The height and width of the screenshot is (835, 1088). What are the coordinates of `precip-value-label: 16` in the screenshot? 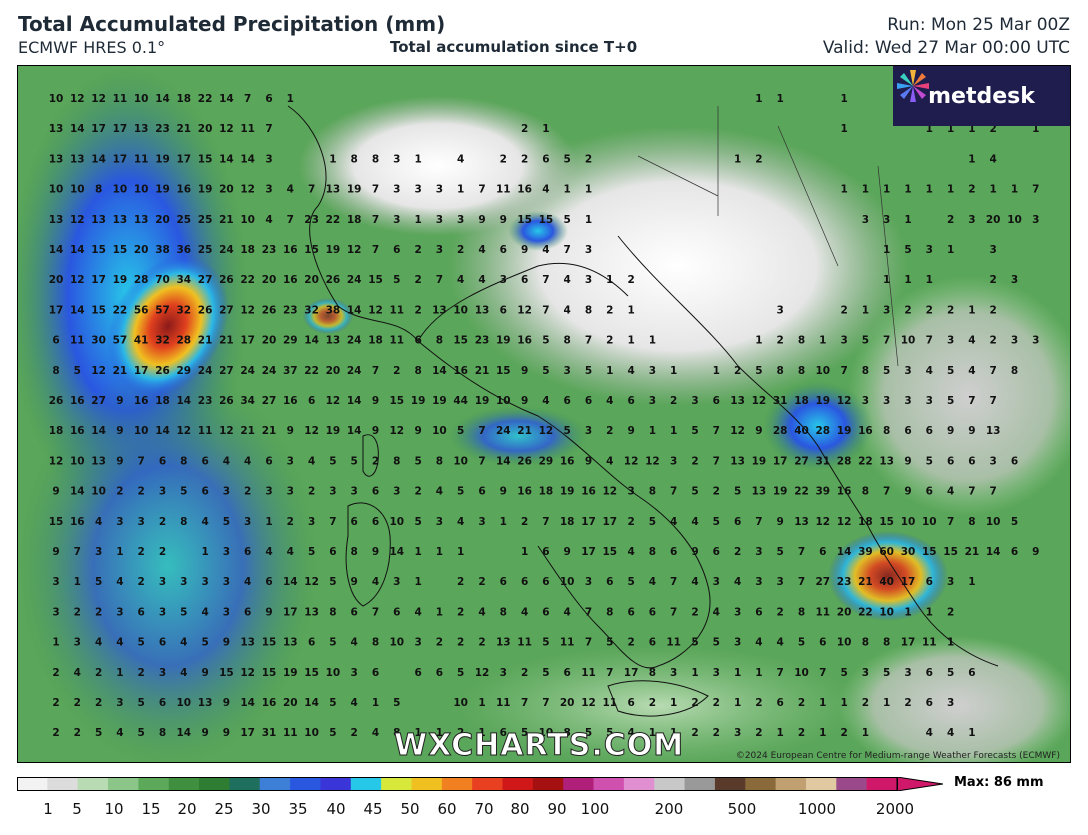 It's located at (141, 401).